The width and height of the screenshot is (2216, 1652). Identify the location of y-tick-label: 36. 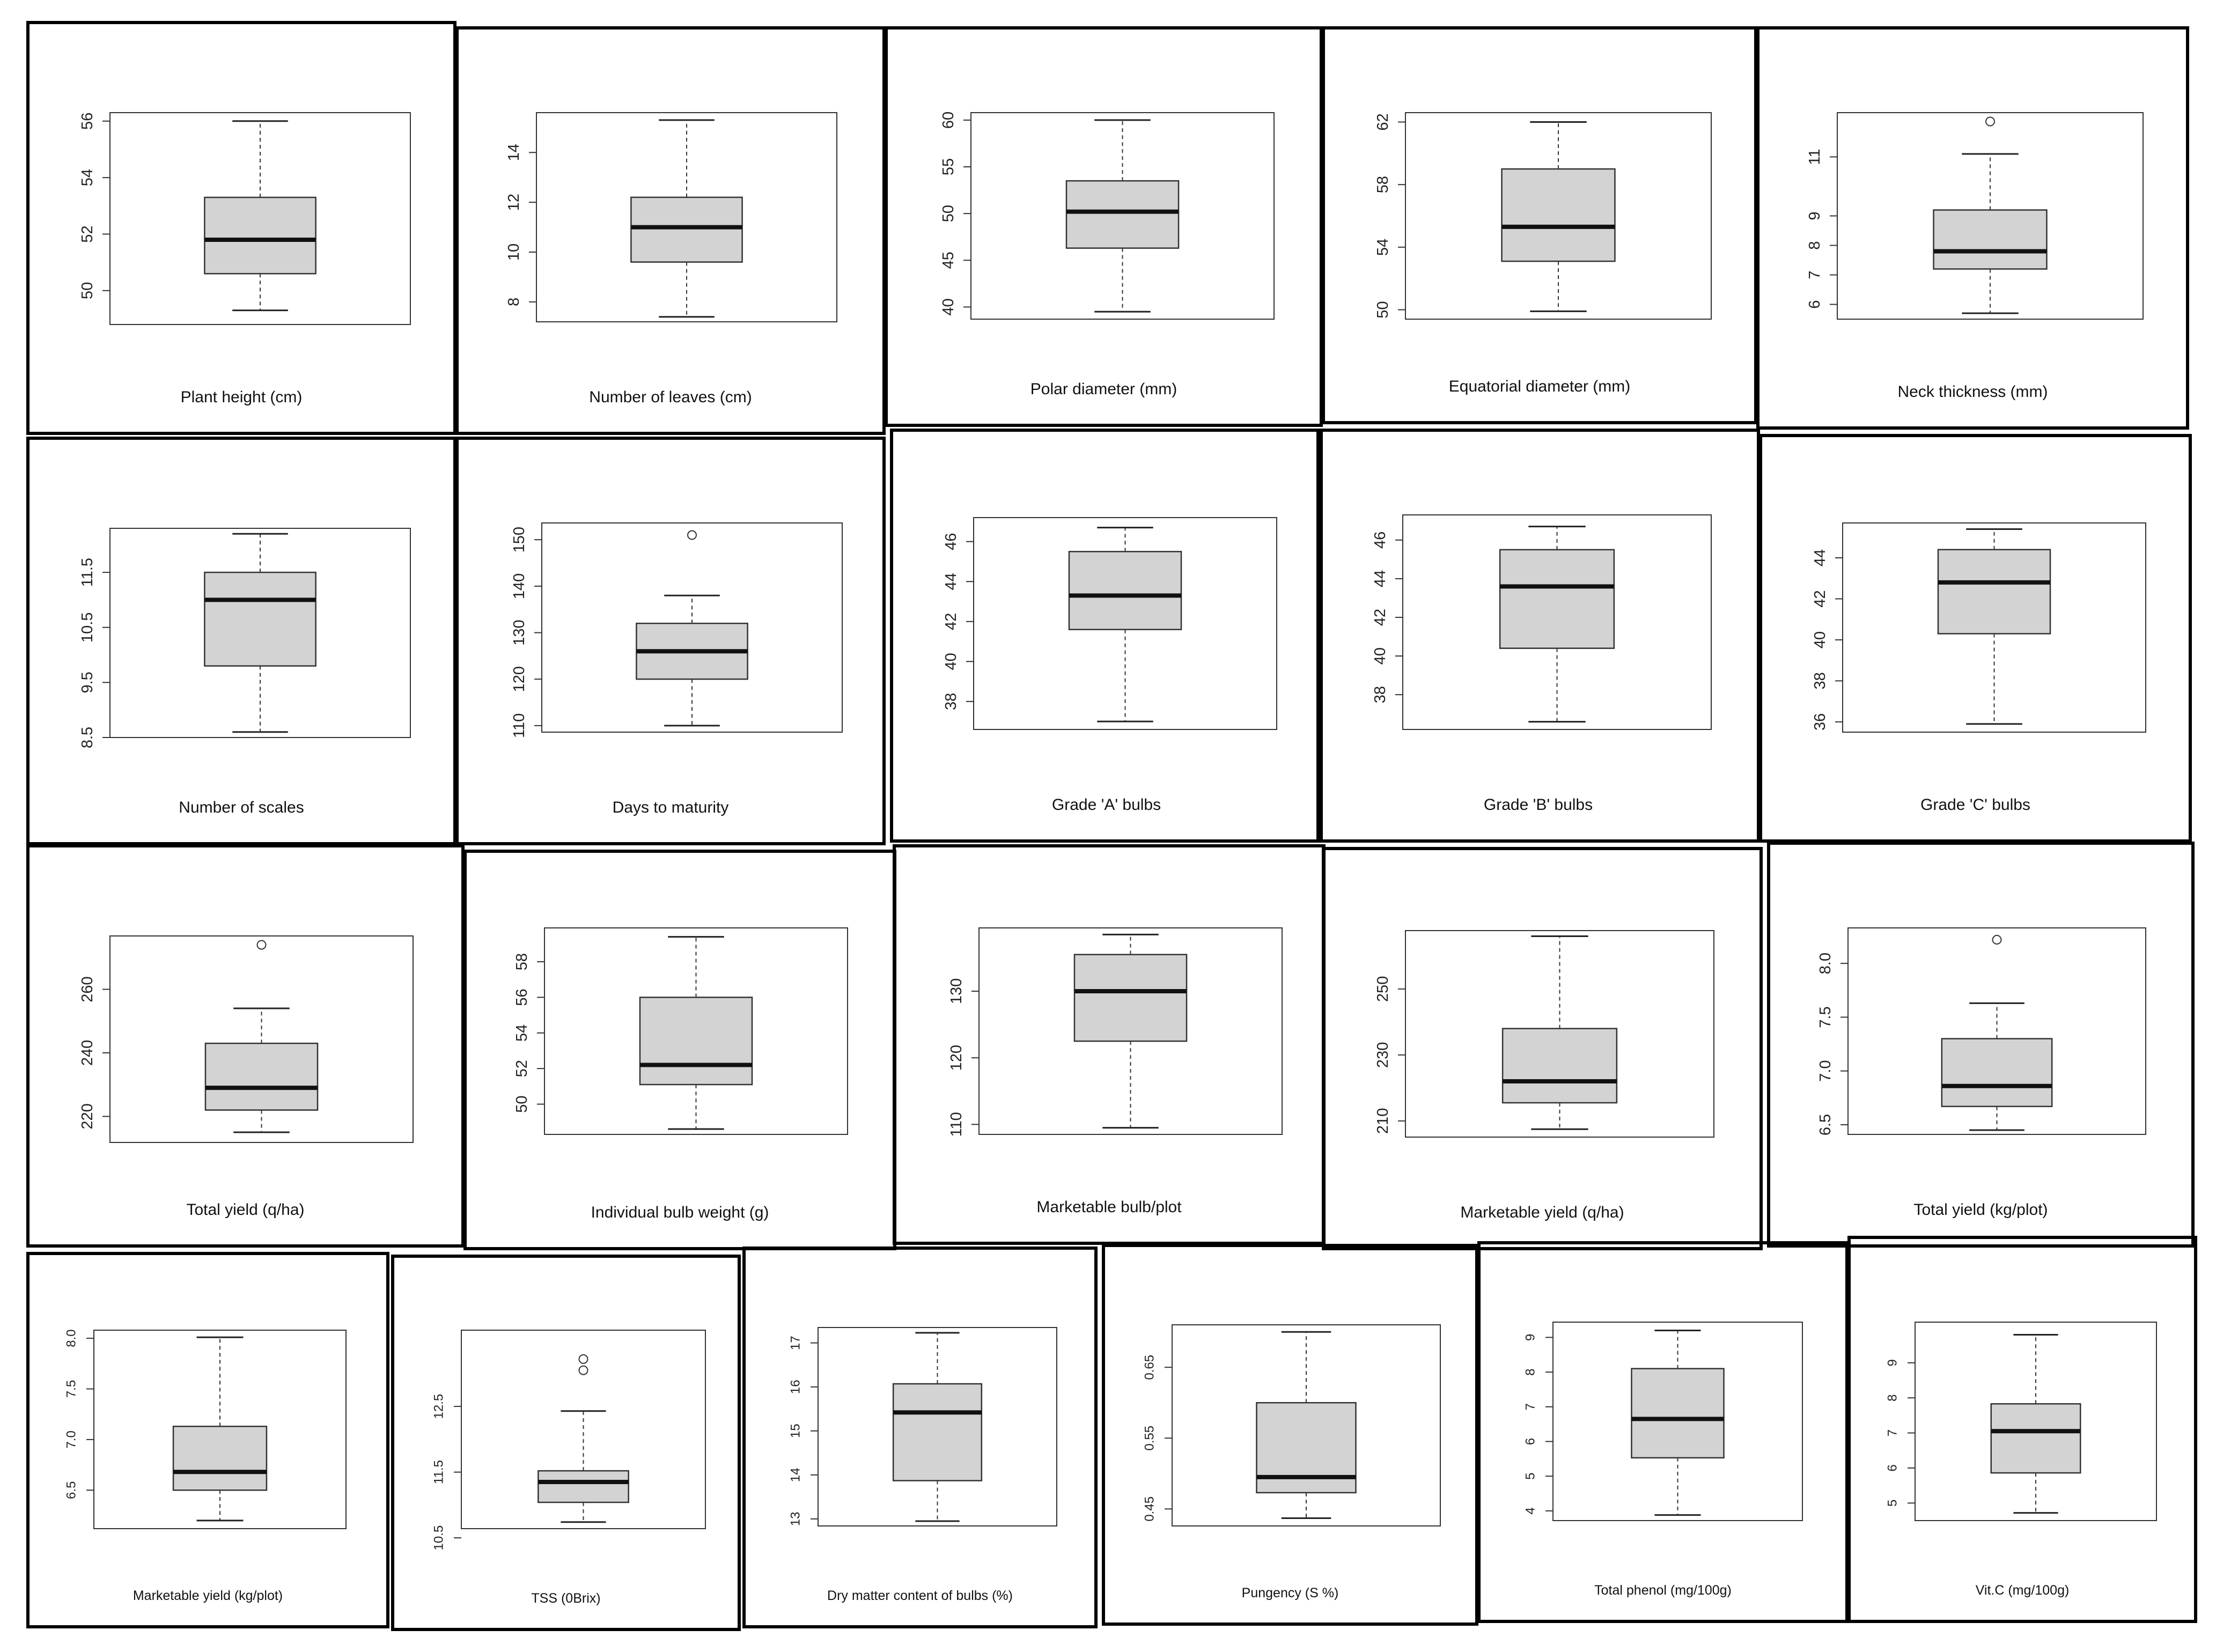
(1821, 722).